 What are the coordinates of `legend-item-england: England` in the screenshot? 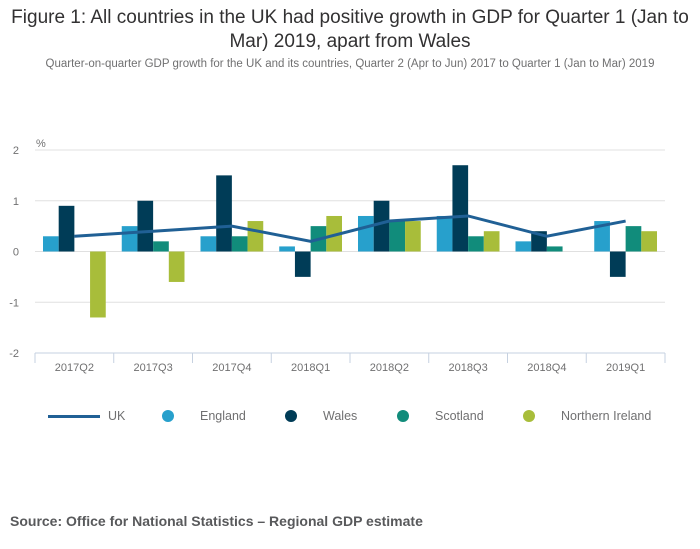 It's located at (204, 416).